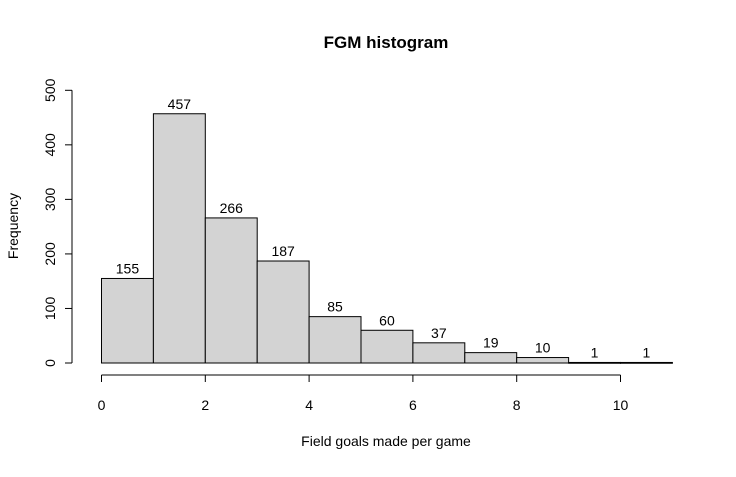 The height and width of the screenshot is (477, 736). What do you see at coordinates (283, 251) in the screenshot?
I see `bar-value-label: 187` at bounding box center [283, 251].